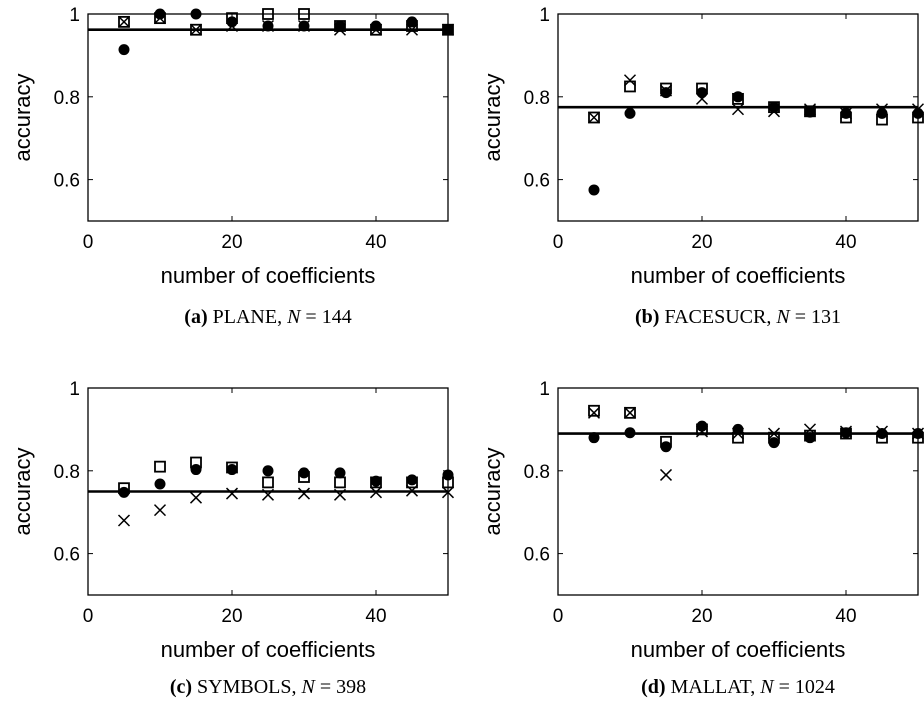 Image resolution: width=924 pixels, height=701 pixels. What do you see at coordinates (492, 491) in the screenshot?
I see `y-axis-label: accuracy` at bounding box center [492, 491].